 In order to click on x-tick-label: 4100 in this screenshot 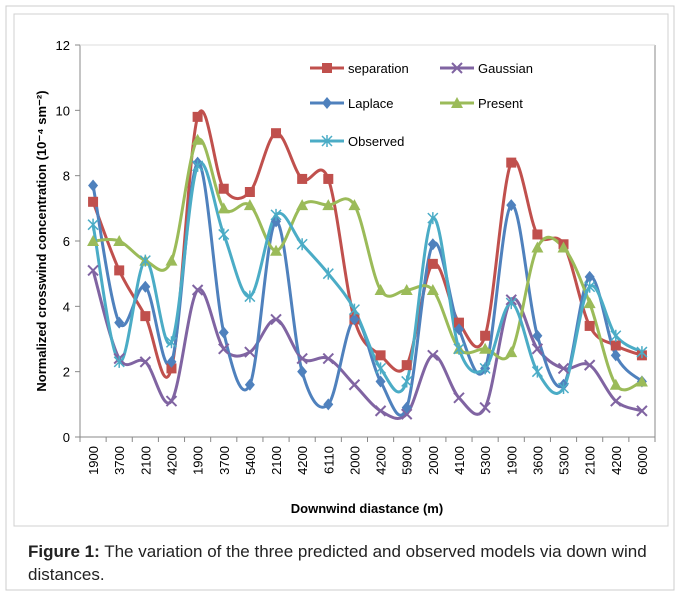, I will do `click(459, 460)`.